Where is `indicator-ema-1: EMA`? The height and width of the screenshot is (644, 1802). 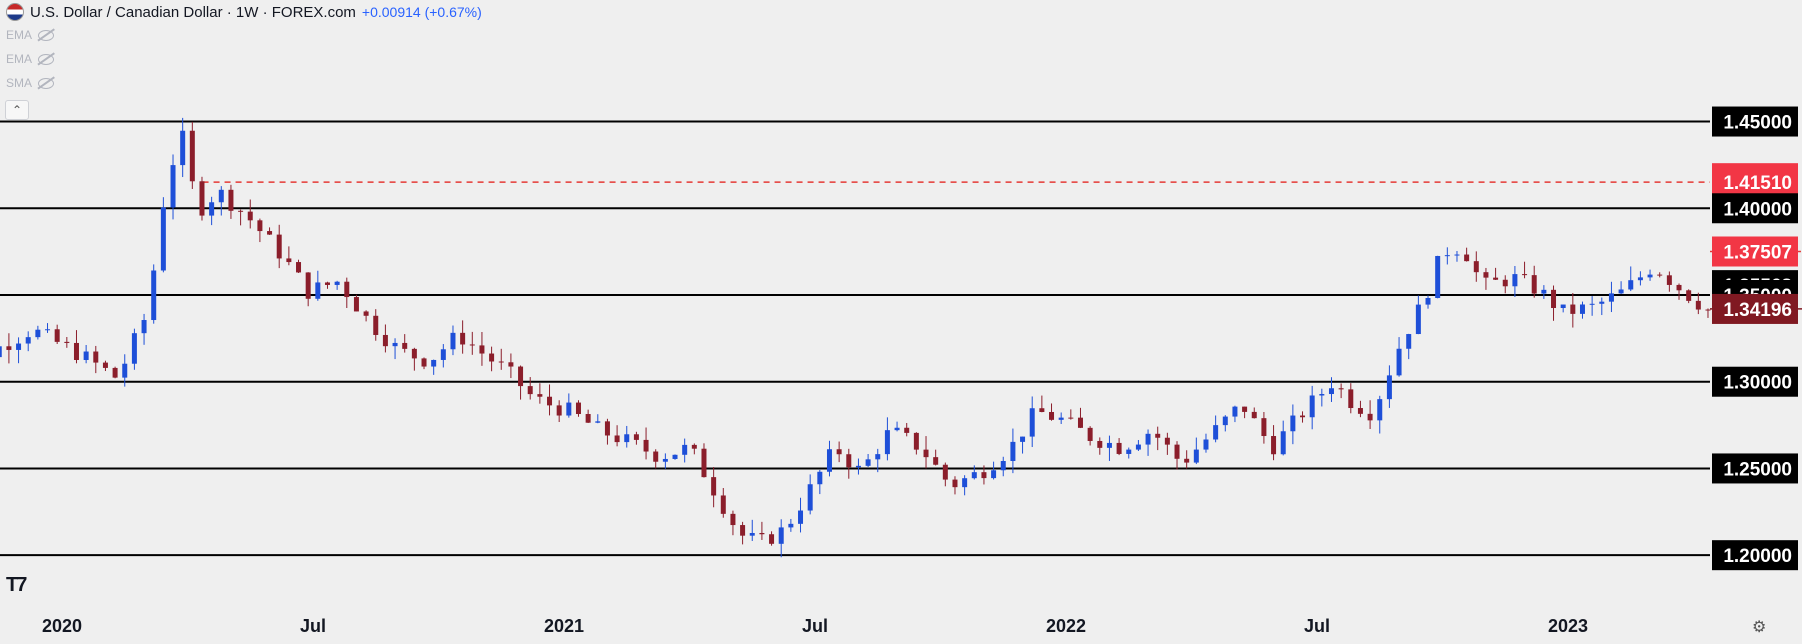
indicator-ema-1: EMA is located at coordinates (30, 35).